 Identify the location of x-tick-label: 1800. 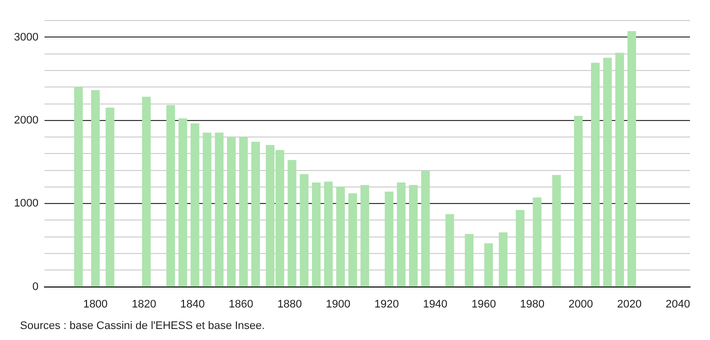
(95, 304).